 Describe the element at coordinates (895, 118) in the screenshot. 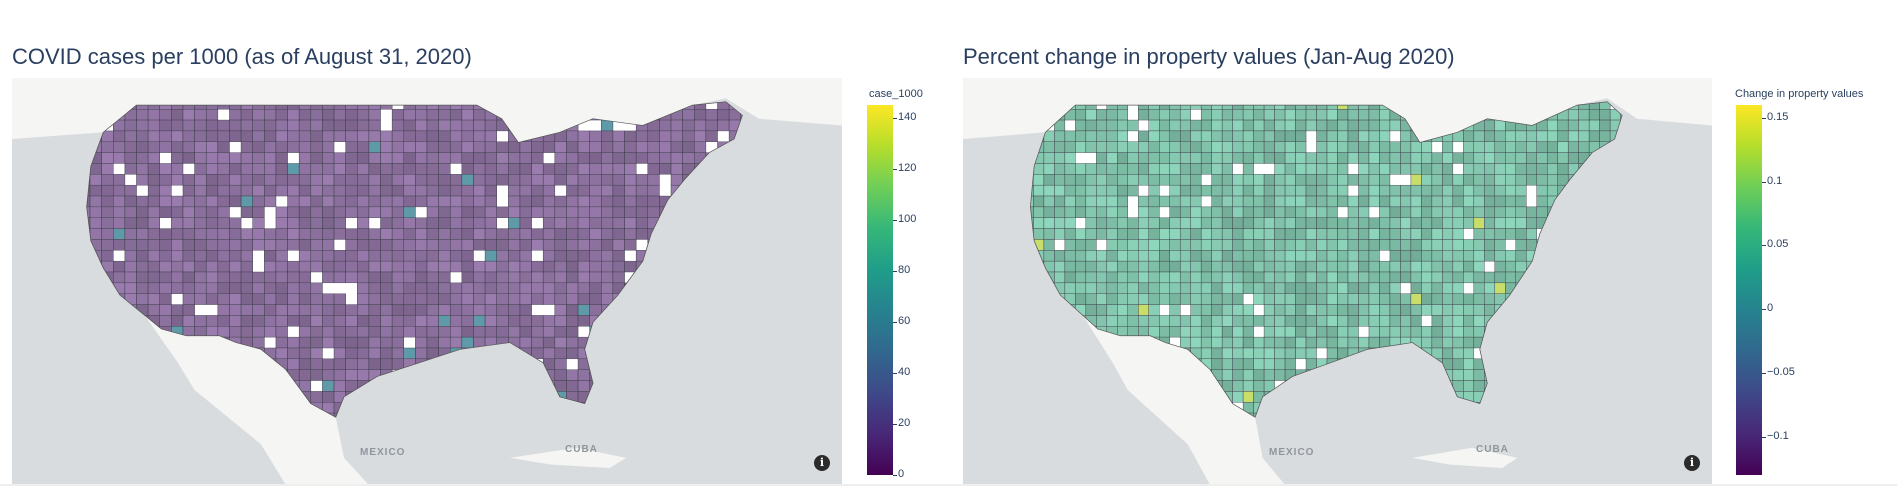

I see `colorbar-tick-mark` at that location.